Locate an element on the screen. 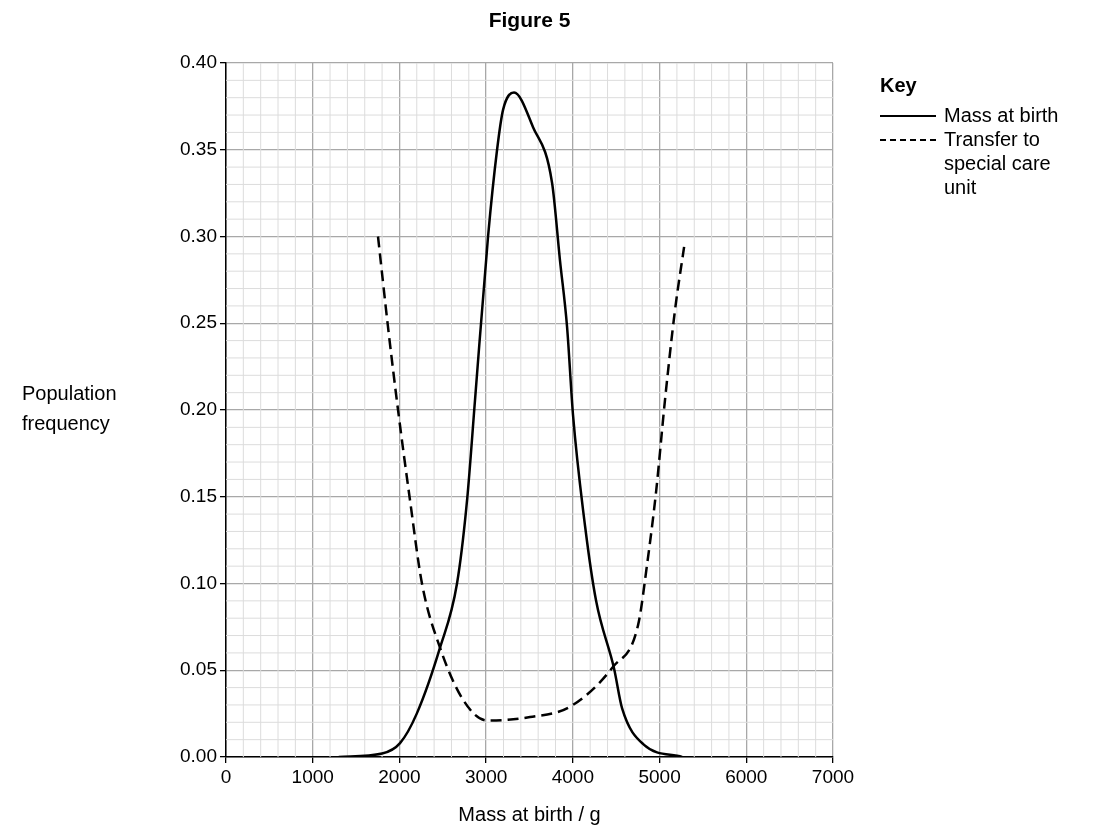  y-tick-label: 0.05 is located at coordinates (198, 669).